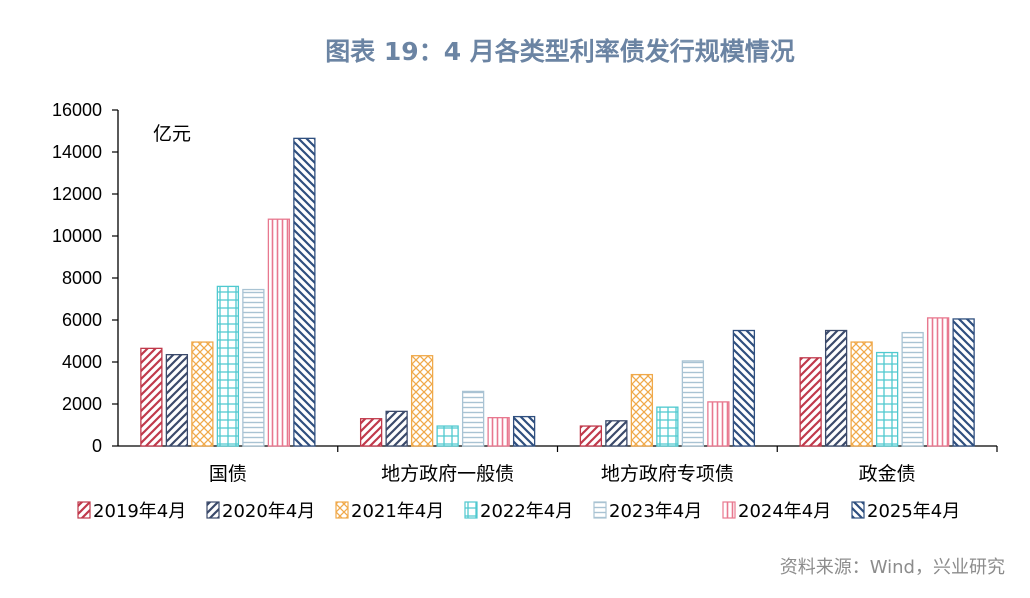 This screenshot has height=598, width=1030. Describe the element at coordinates (77, 236) in the screenshot. I see `y-tick-label: 10000` at that location.